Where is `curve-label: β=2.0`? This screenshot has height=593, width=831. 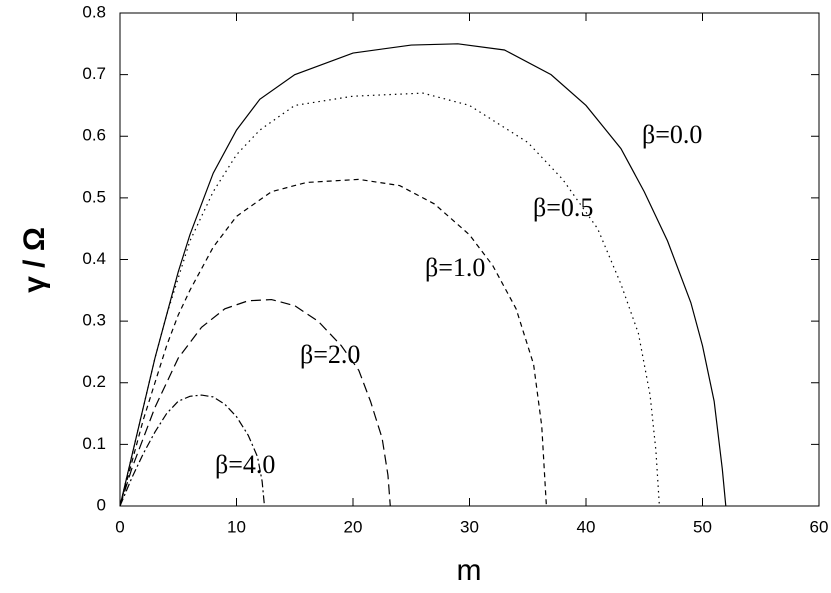
curve-label: β=2.0 is located at coordinates (330, 354).